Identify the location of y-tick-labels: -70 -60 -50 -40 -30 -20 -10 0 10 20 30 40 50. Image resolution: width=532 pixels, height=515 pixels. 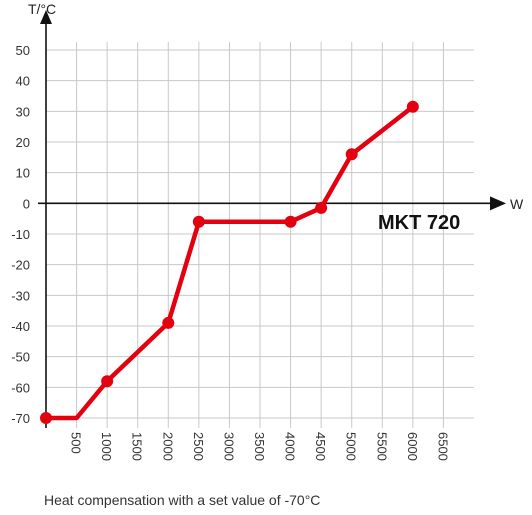
(20, 234).